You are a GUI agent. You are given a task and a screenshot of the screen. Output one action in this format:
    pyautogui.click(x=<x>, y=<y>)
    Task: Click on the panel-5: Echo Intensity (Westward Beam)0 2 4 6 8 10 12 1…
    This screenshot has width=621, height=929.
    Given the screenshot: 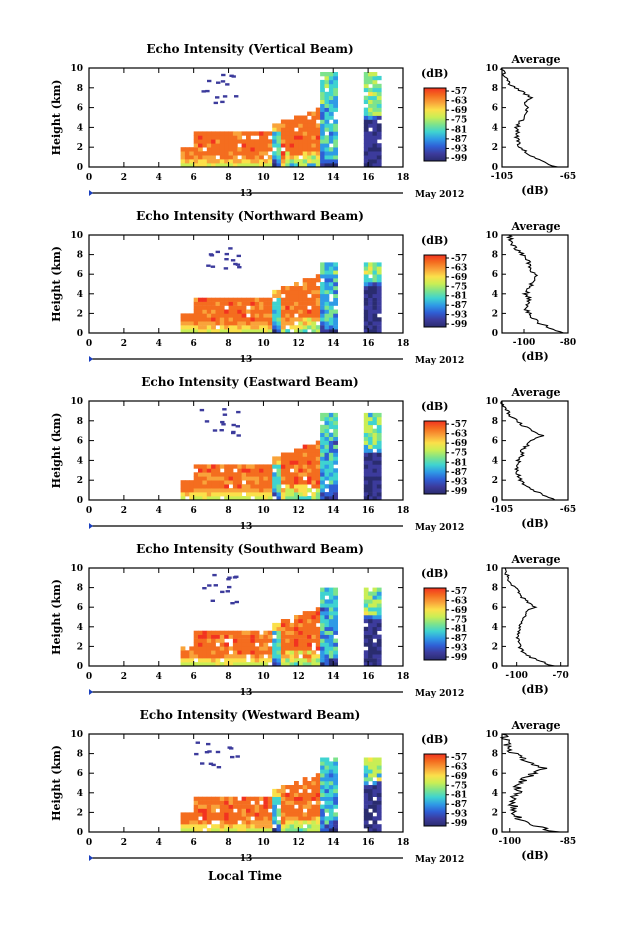 What is the action you would take?
    pyautogui.click(x=313, y=786)
    